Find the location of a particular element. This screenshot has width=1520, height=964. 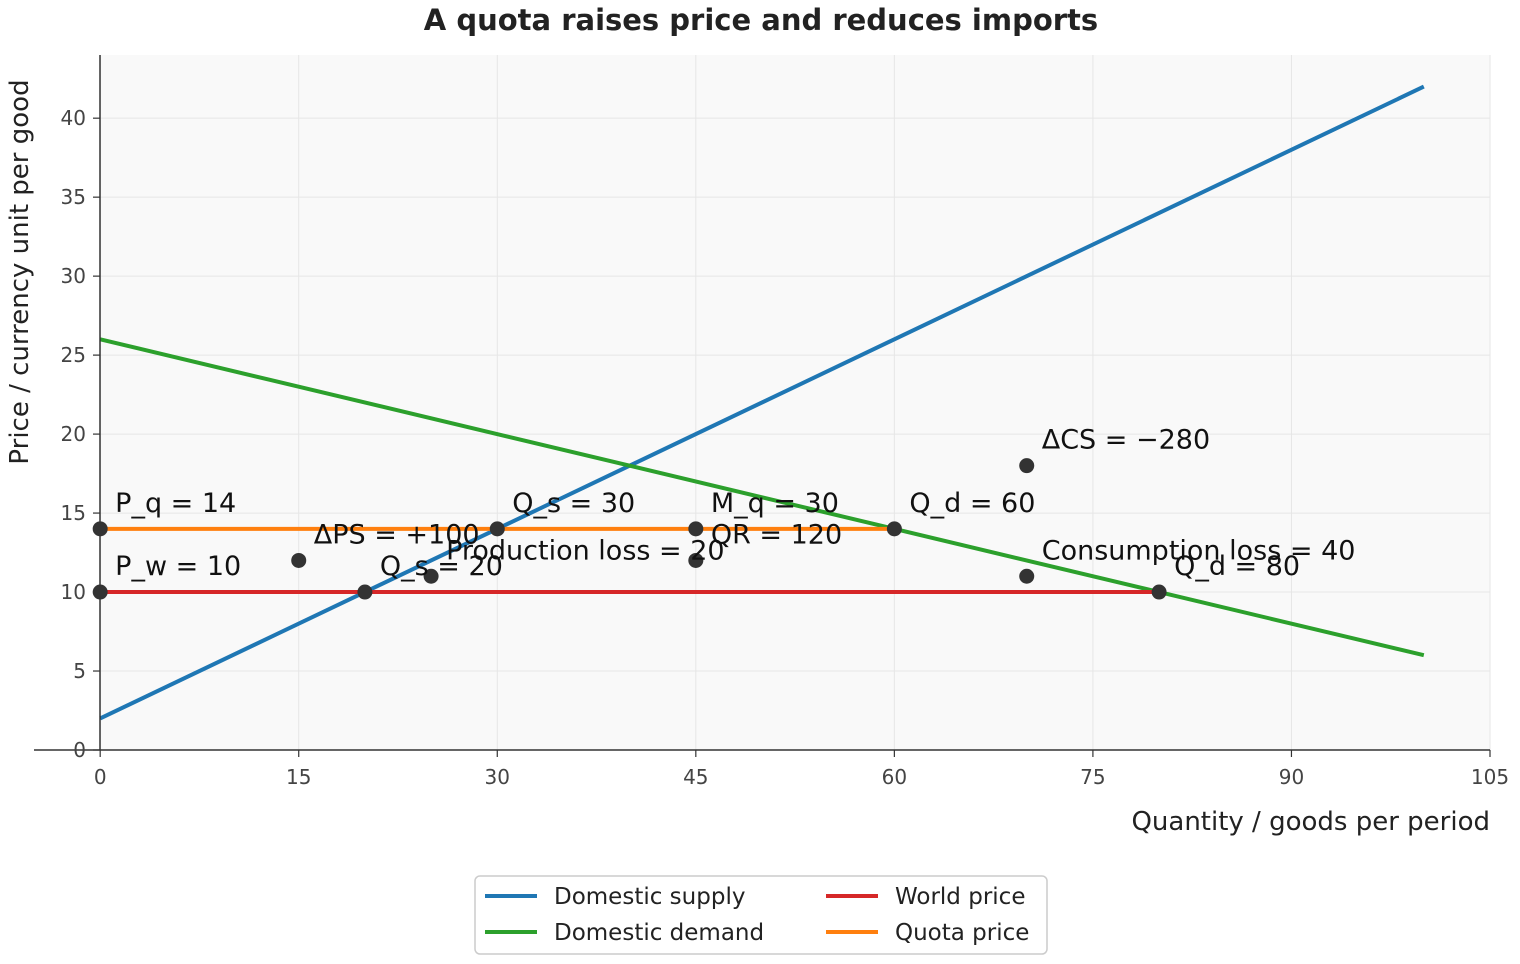

annotation-11: Consumption loss = 40 is located at coordinates (1199, 550).